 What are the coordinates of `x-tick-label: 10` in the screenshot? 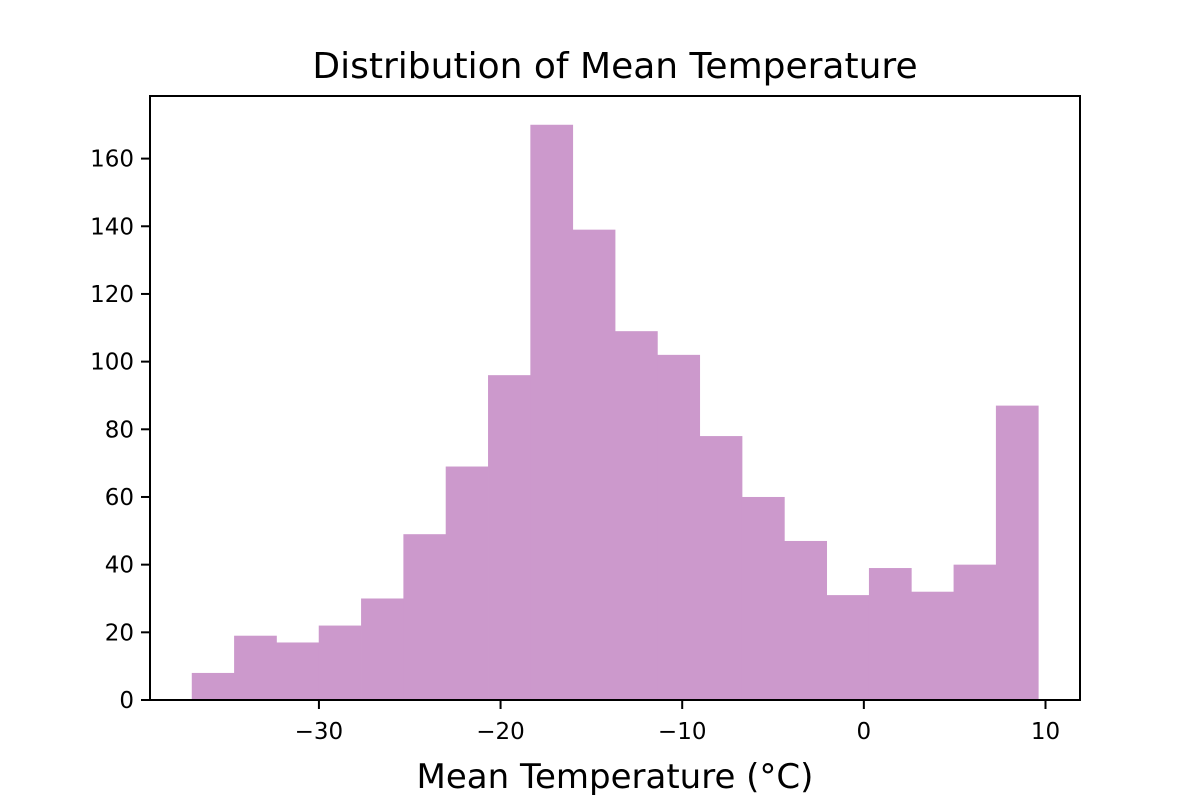 It's located at (1045, 732).